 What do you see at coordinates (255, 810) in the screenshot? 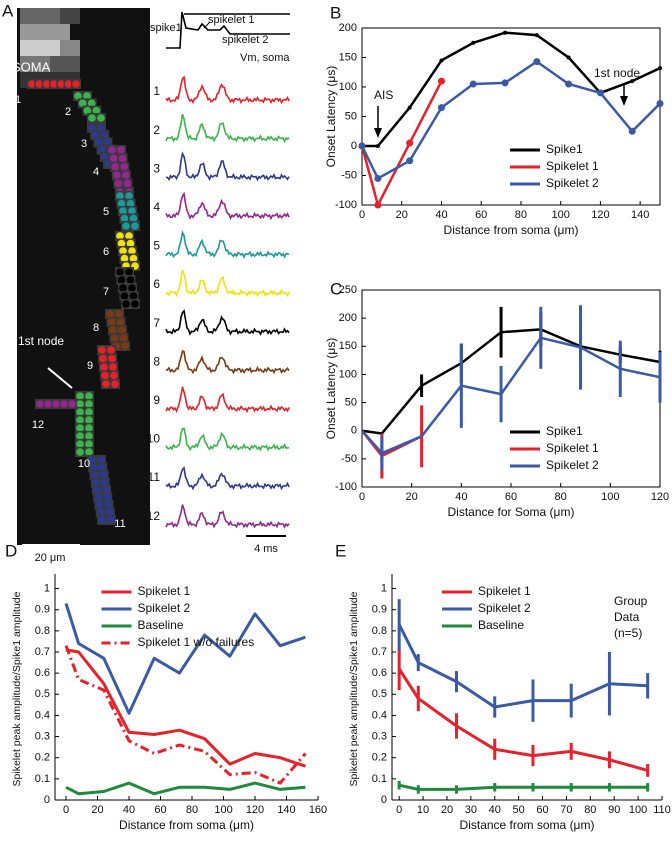
I see `x-tick-label: 120` at bounding box center [255, 810].